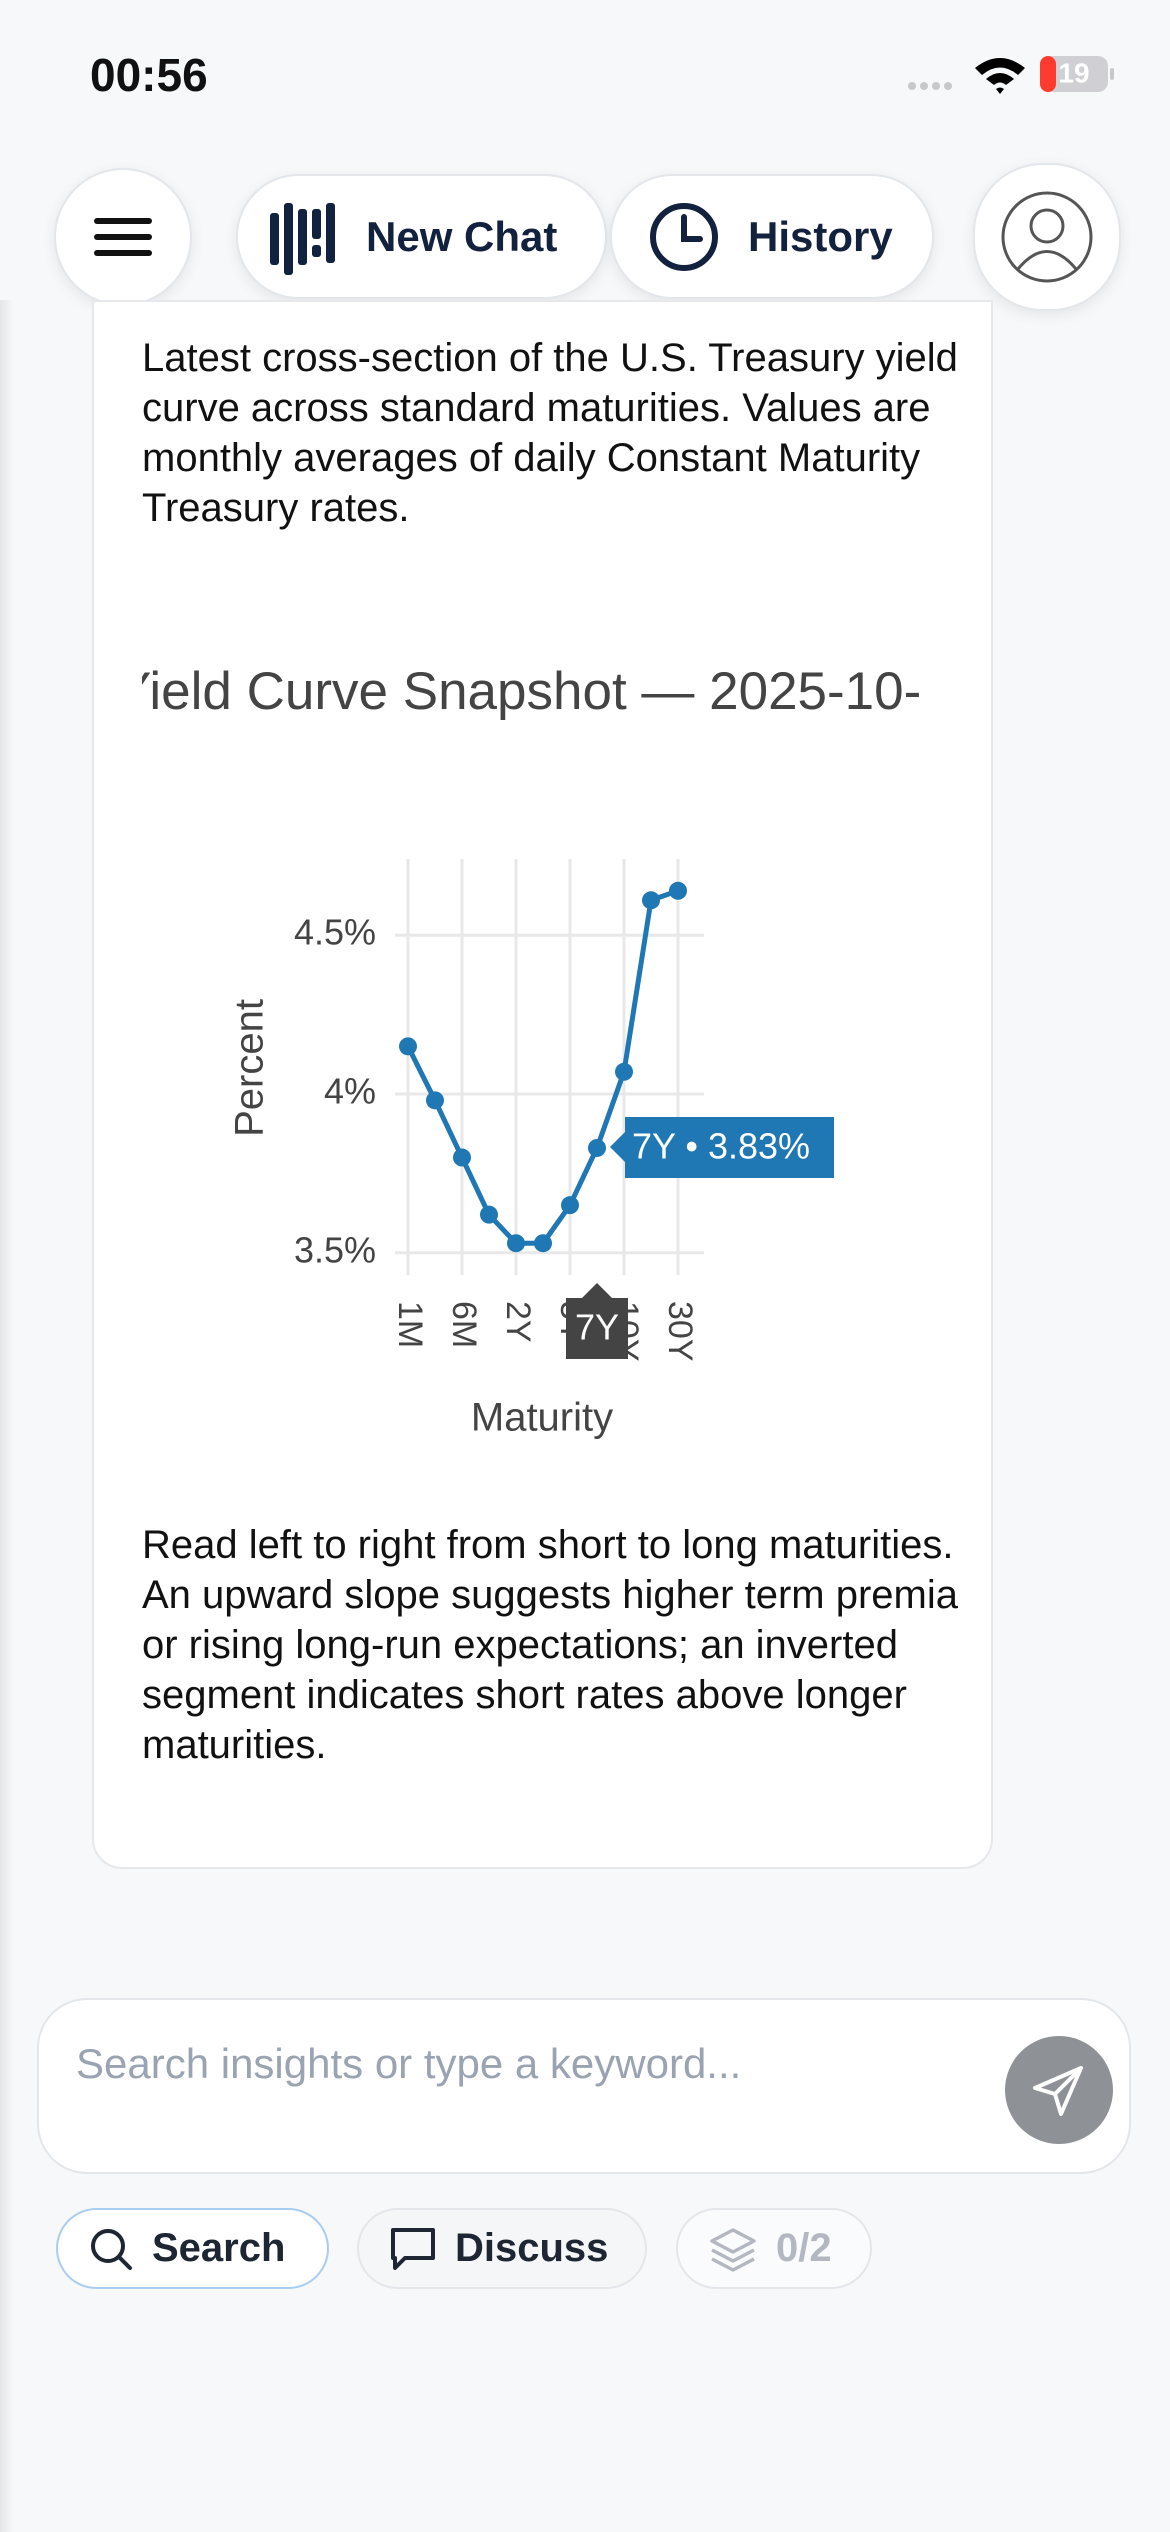 The height and width of the screenshot is (2532, 1170). I want to click on battery-level: 19, so click(1073, 72).